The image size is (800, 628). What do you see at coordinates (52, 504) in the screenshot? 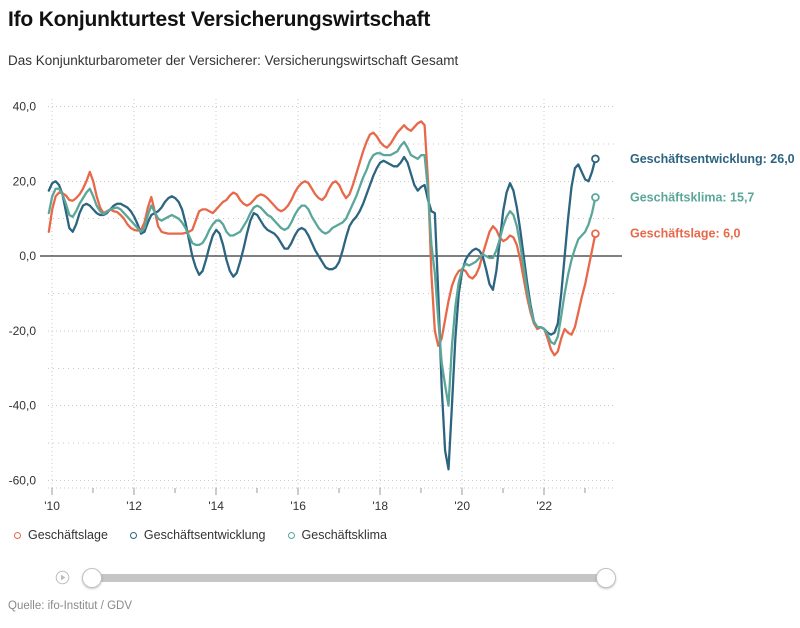
I see `x-tick-label: '10` at bounding box center [52, 504].